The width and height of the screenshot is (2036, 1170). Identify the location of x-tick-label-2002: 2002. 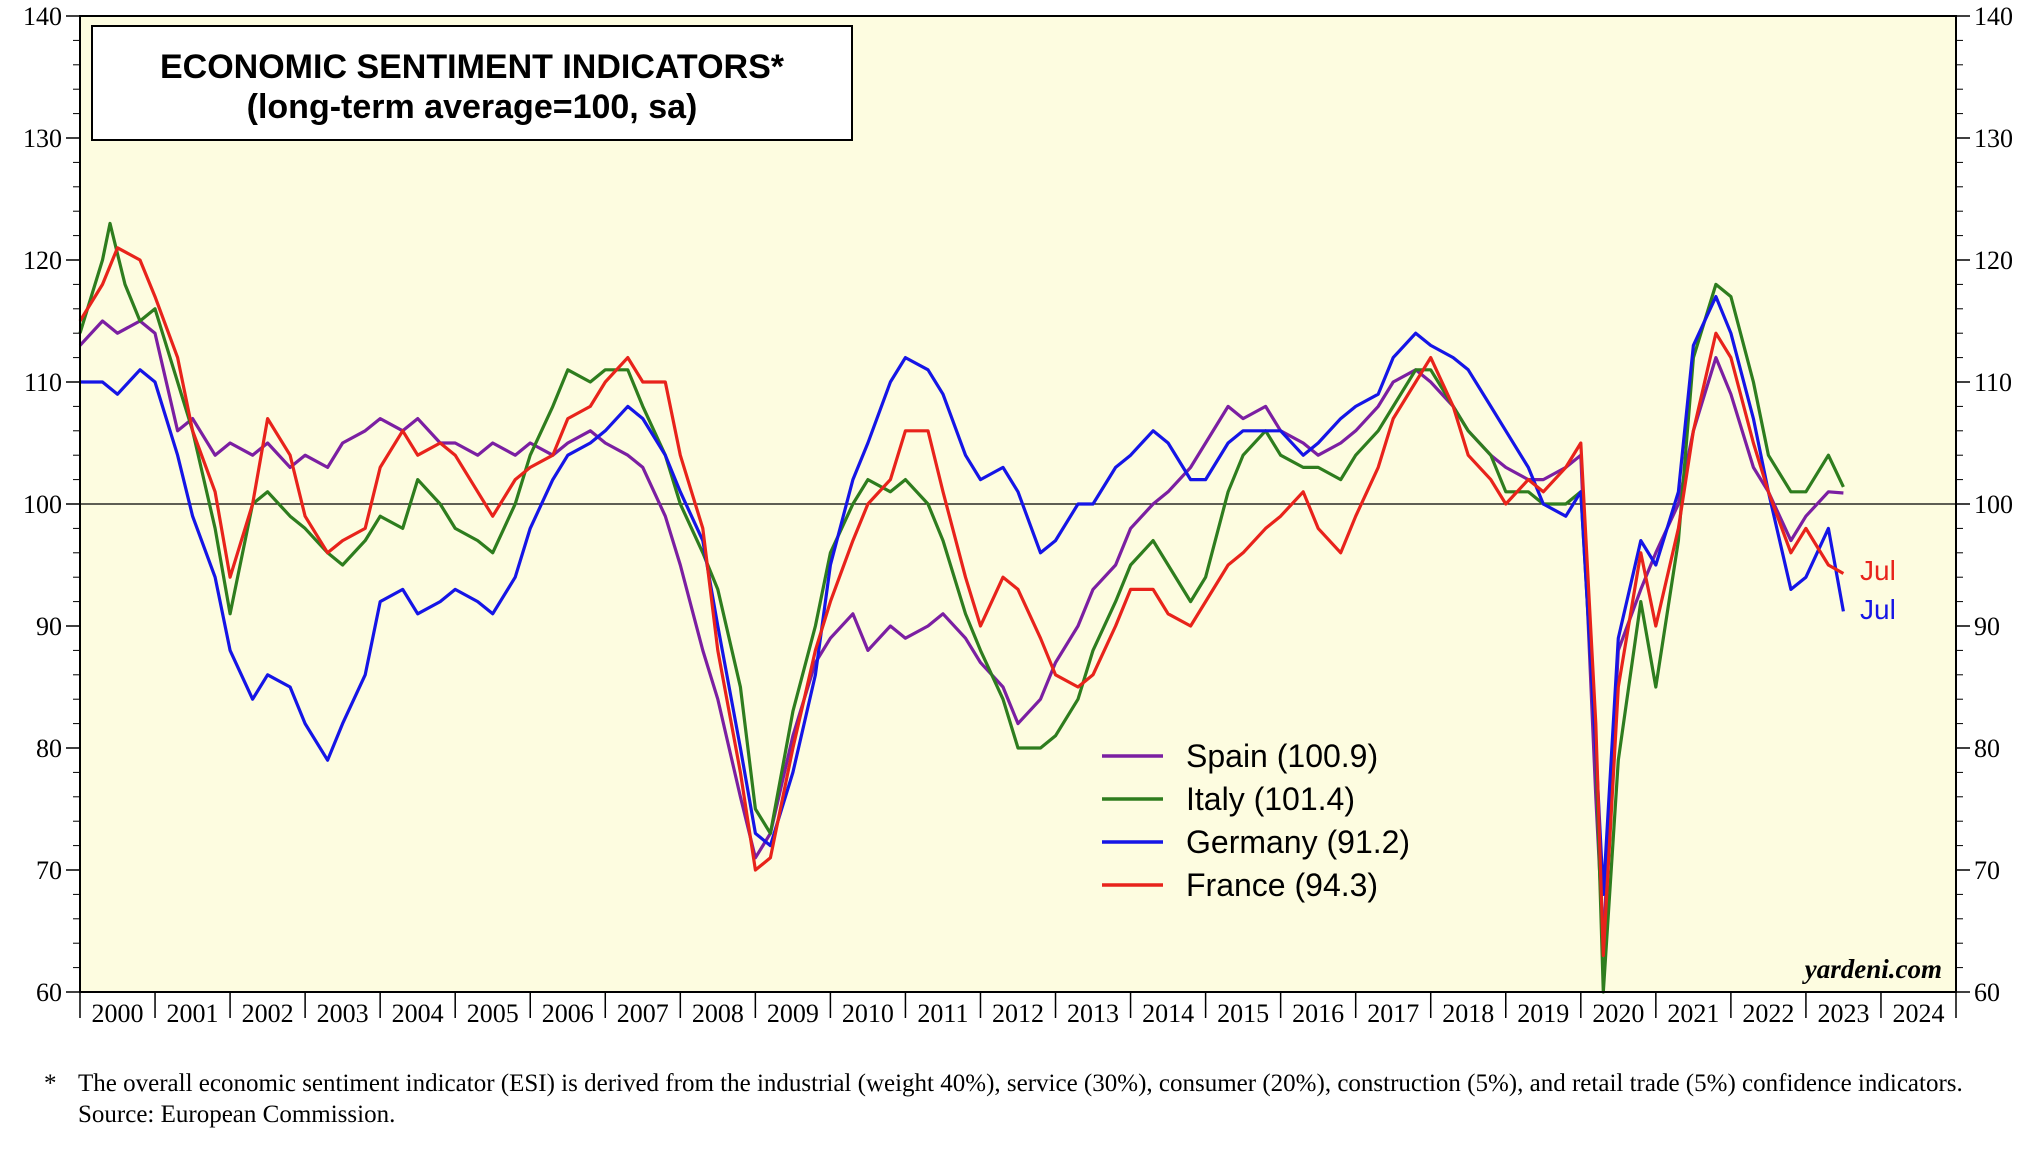
(268, 1013).